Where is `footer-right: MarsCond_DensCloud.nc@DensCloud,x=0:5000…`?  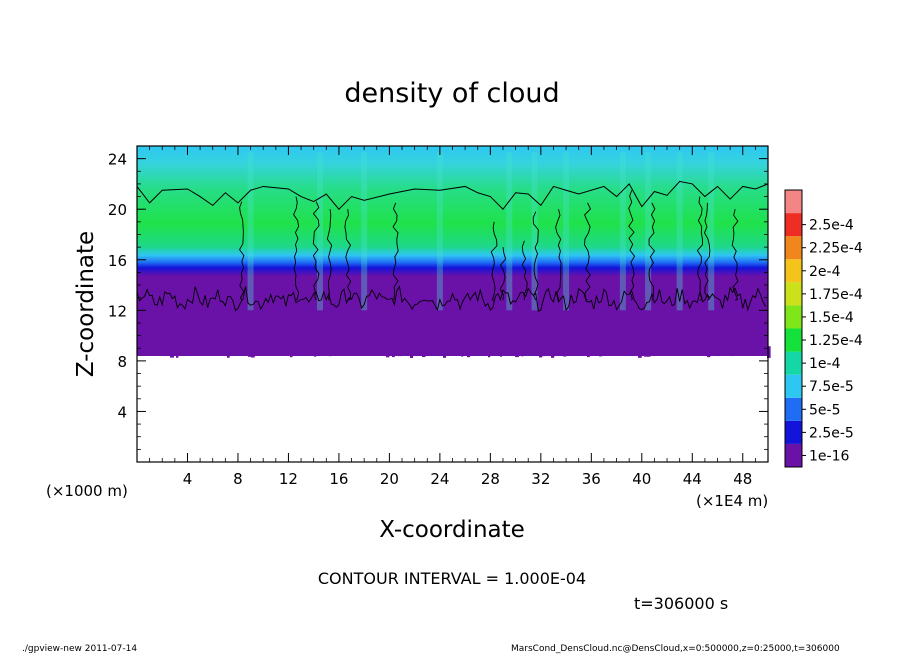 footer-right: MarsCond_DensCloud.nc@DensCloud,x=0:5000… is located at coordinates (675, 649).